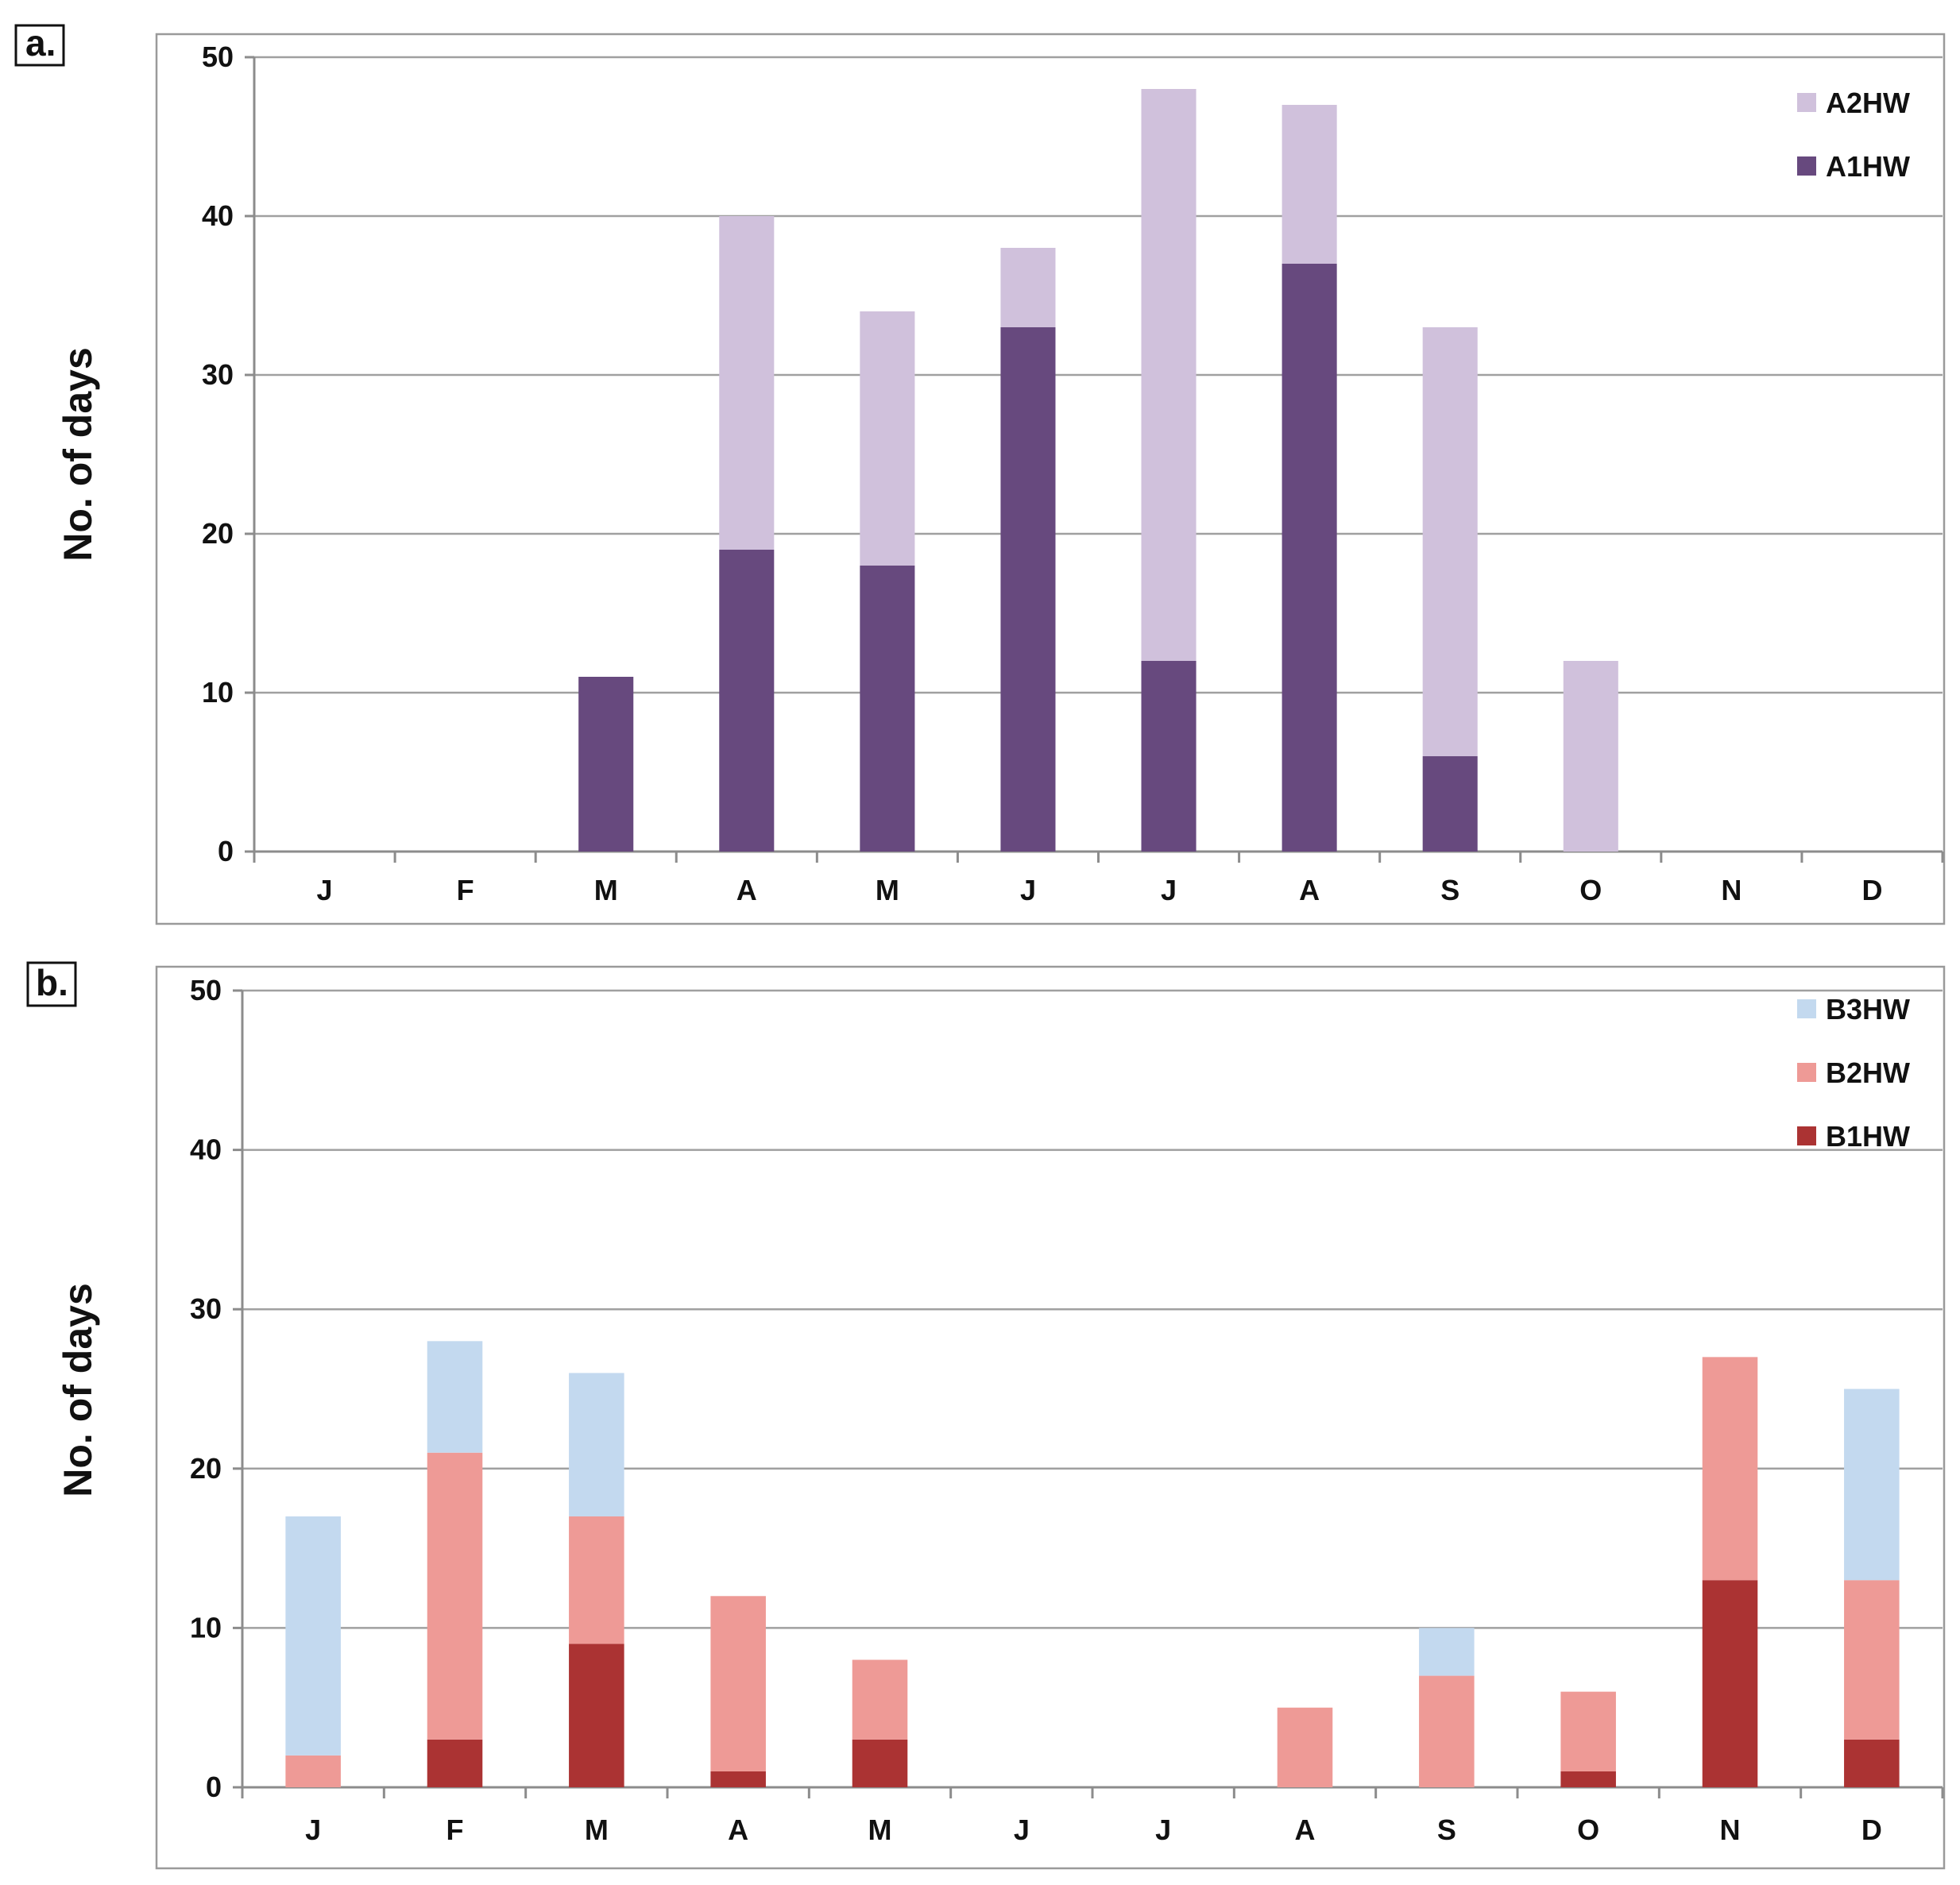  What do you see at coordinates (1806, 1072) in the screenshot?
I see `legend-swatch-b2hw` at bounding box center [1806, 1072].